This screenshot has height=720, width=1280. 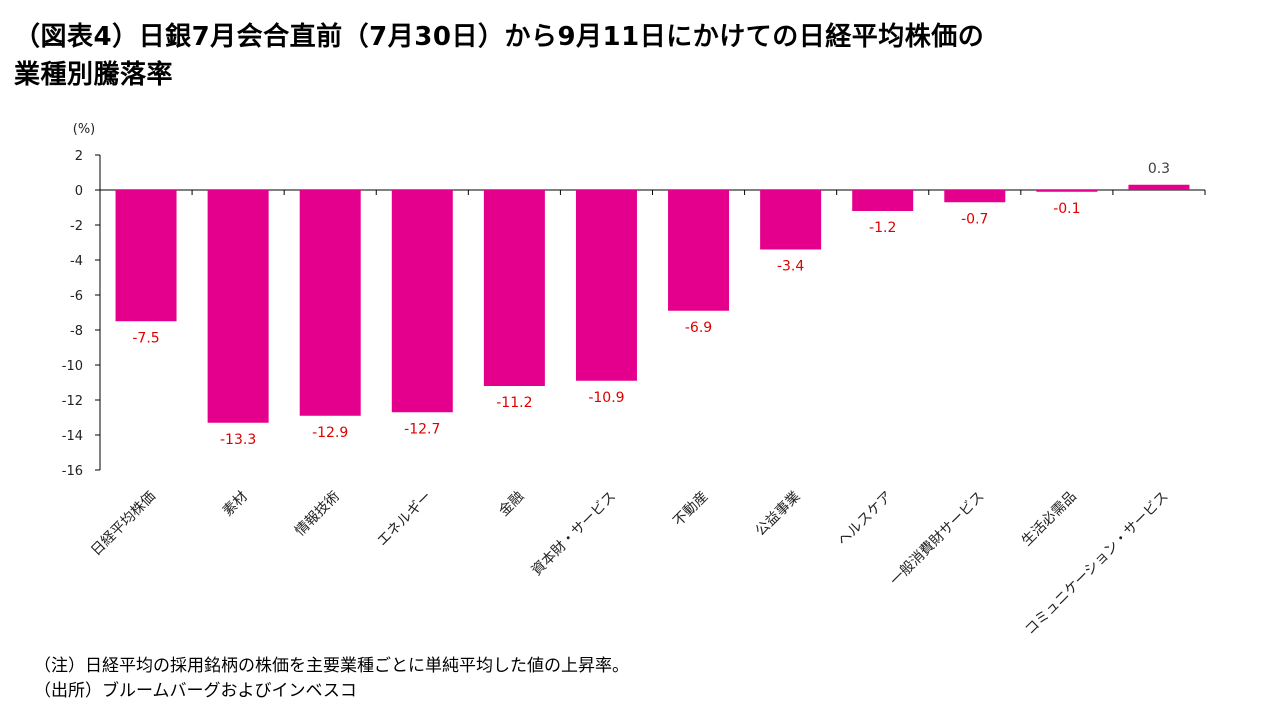 What do you see at coordinates (72, 366) in the screenshot?
I see `y-tick-label: -10` at bounding box center [72, 366].